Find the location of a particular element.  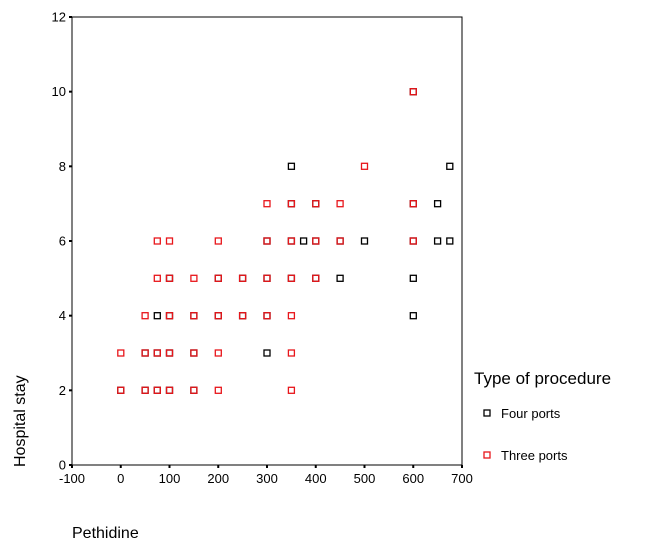

y-tick-label: 0 is located at coordinates (62, 465).